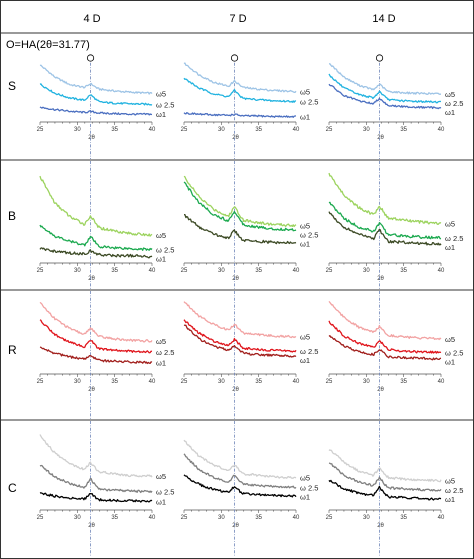 Image resolution: width=474 pixels, height=559 pixels. Describe the element at coordinates (383, 19) in the screenshot. I see `column-header-14d: 14 D` at that location.